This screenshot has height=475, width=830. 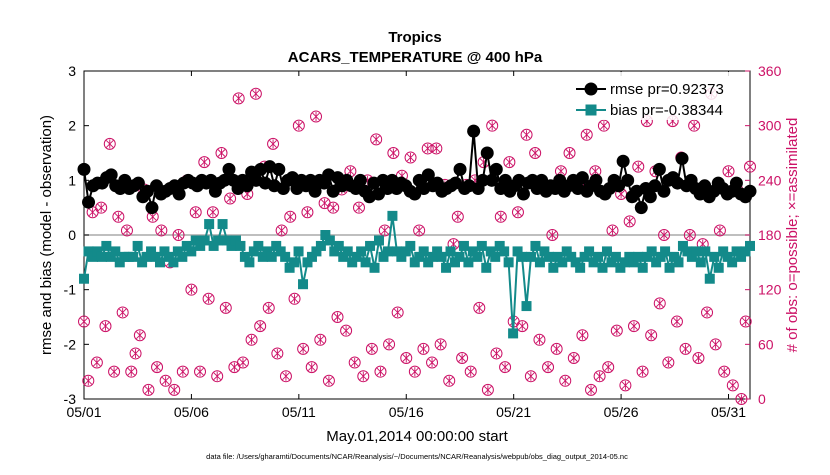 What do you see at coordinates (72, 235) in the screenshot?
I see `y-left-tick-label: 0` at bounding box center [72, 235].